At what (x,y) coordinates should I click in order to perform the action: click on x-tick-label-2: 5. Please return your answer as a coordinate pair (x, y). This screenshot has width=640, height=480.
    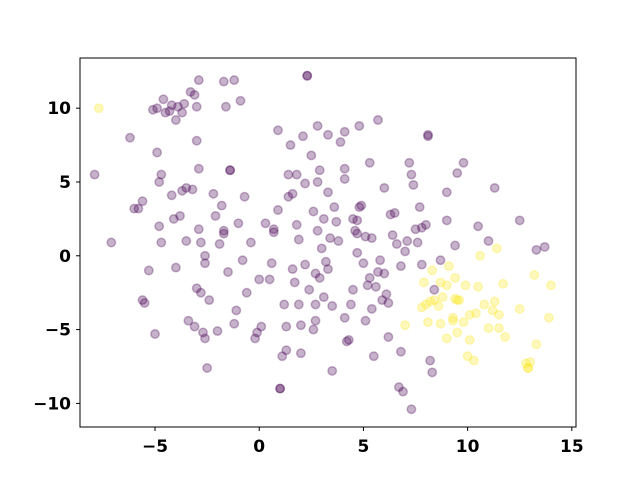
    Looking at the image, I should click on (364, 447).